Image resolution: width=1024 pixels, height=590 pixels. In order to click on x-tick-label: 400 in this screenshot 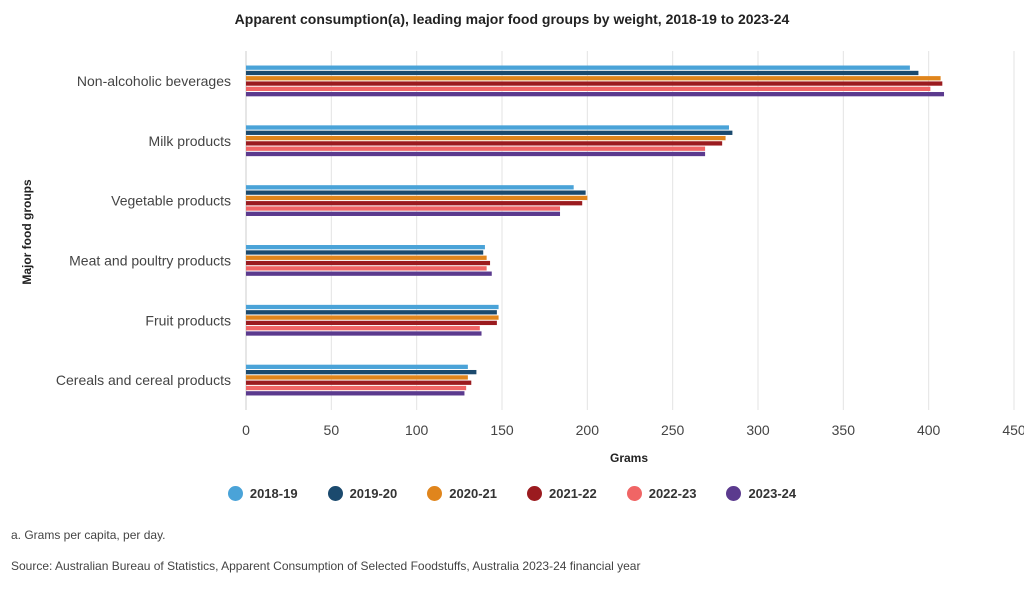, I will do `click(929, 430)`.